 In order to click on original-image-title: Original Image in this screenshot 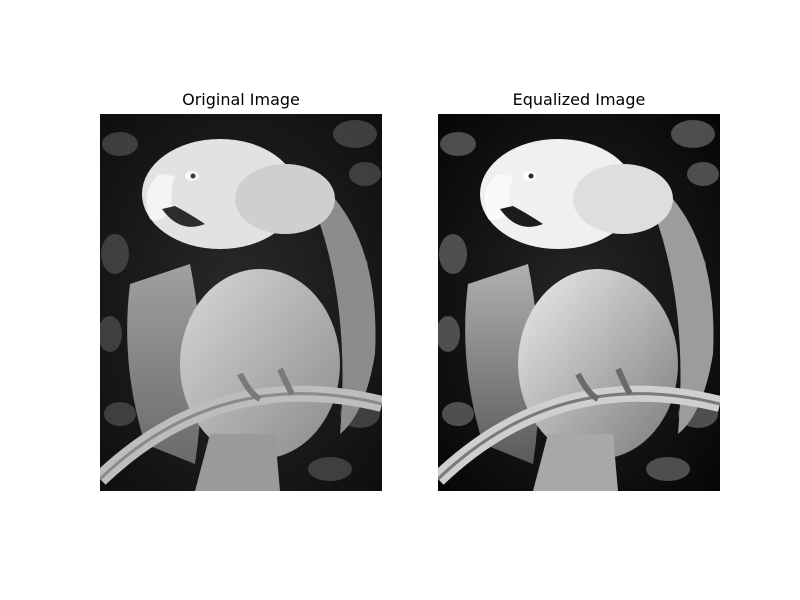, I will do `click(241, 99)`.